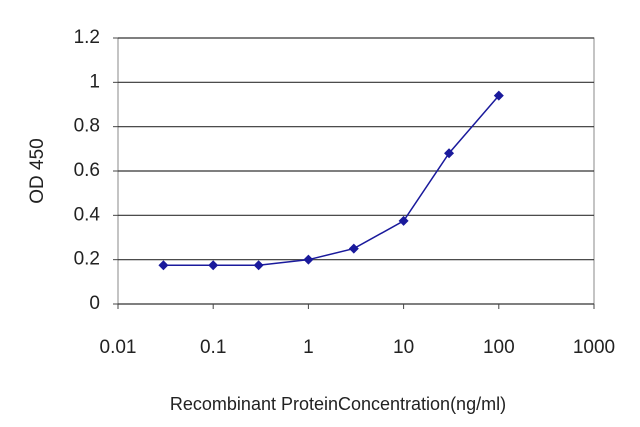 This screenshot has height=427, width=640. Describe the element at coordinates (213, 347) in the screenshot. I see `x-tick-label: 0.1` at that location.